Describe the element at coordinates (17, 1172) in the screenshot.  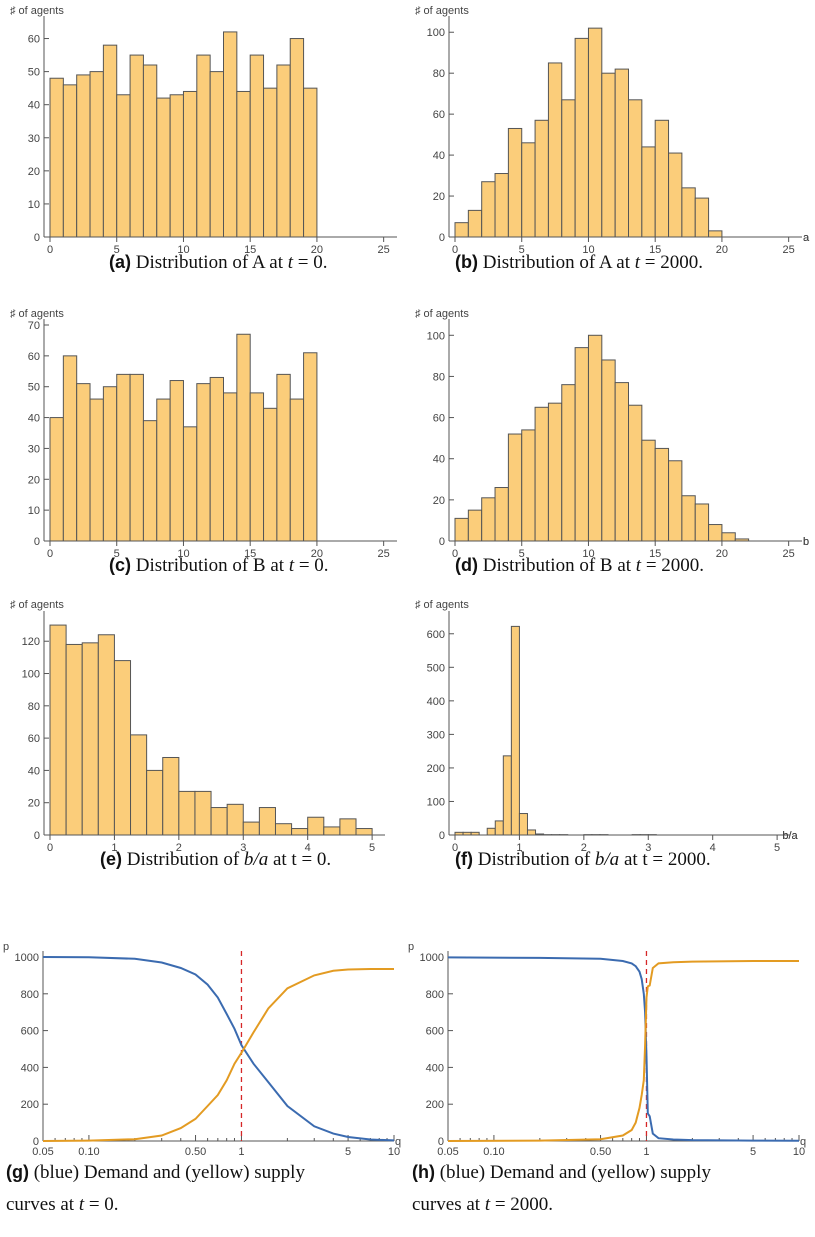
I see `caption-tag: (g)` at that location.